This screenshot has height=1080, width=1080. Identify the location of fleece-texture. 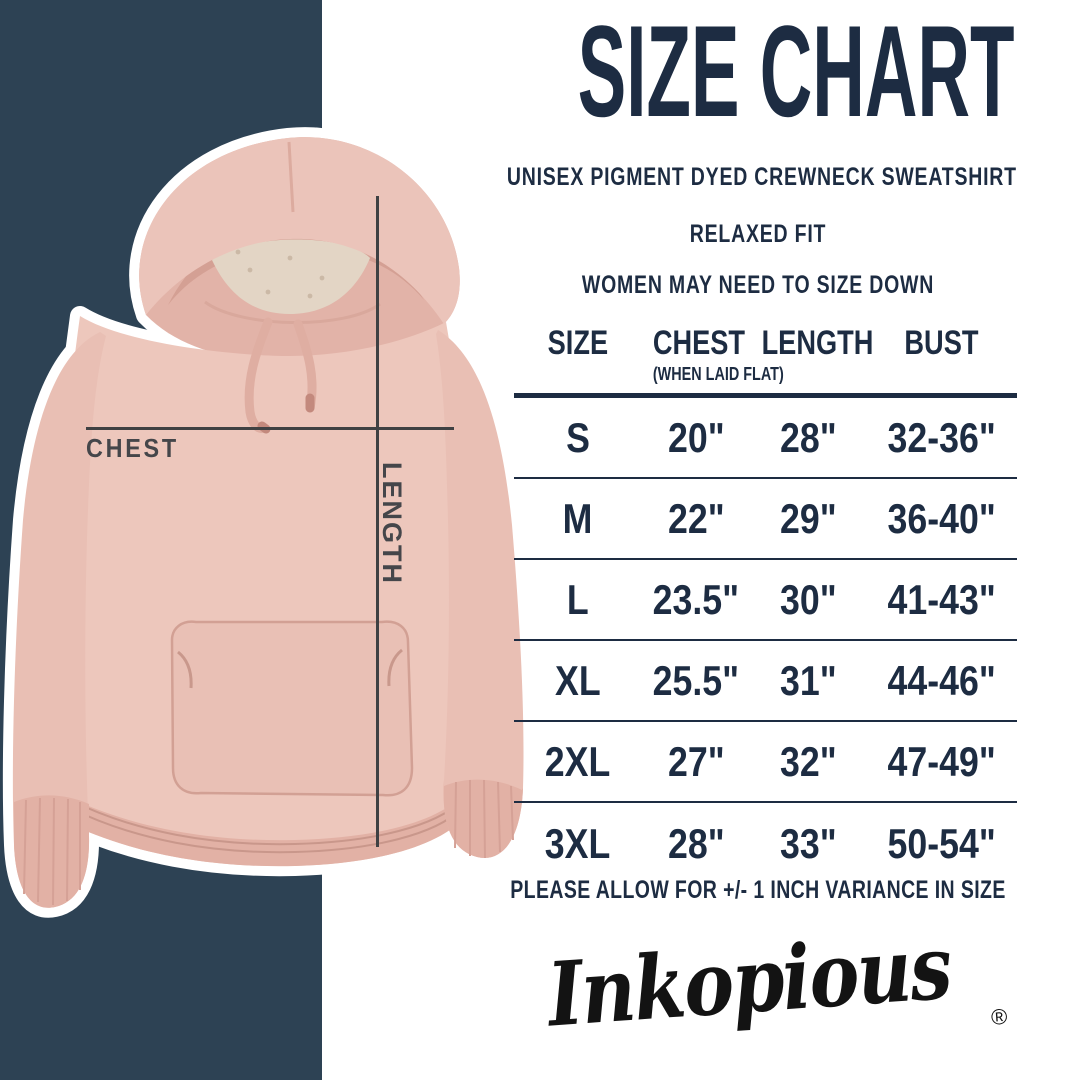
(280, 274).